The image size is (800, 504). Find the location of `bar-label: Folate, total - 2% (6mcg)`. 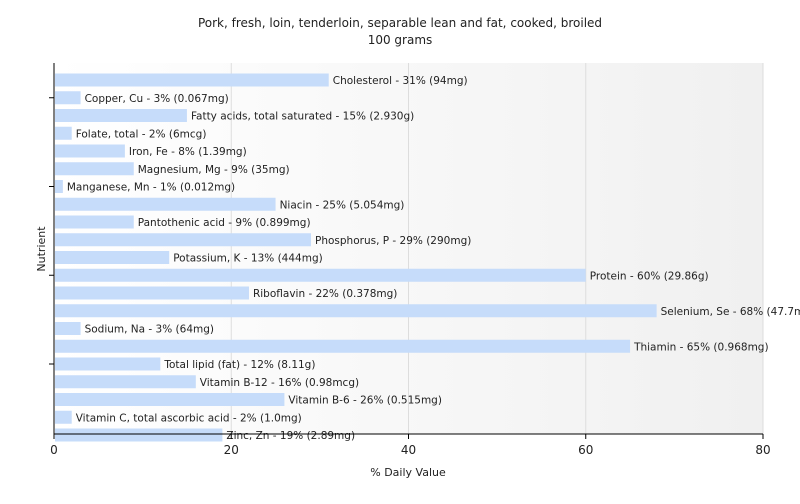

bar-label: Folate, total - 2% (6mcg) is located at coordinates (141, 134).